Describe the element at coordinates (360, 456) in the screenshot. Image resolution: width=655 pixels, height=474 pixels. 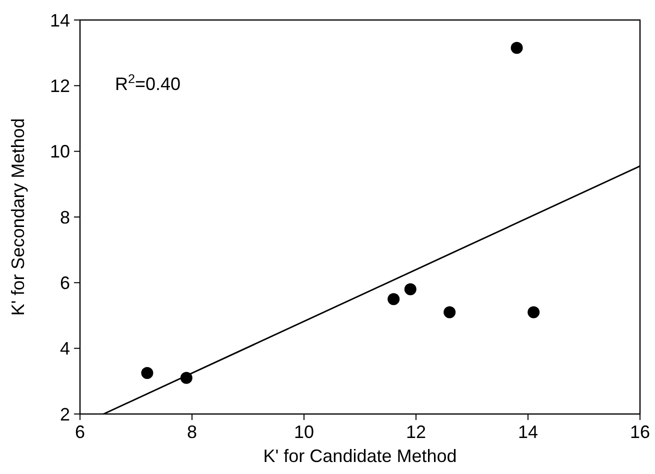
I see `x-axis-title: K' for Candidate Method` at that location.